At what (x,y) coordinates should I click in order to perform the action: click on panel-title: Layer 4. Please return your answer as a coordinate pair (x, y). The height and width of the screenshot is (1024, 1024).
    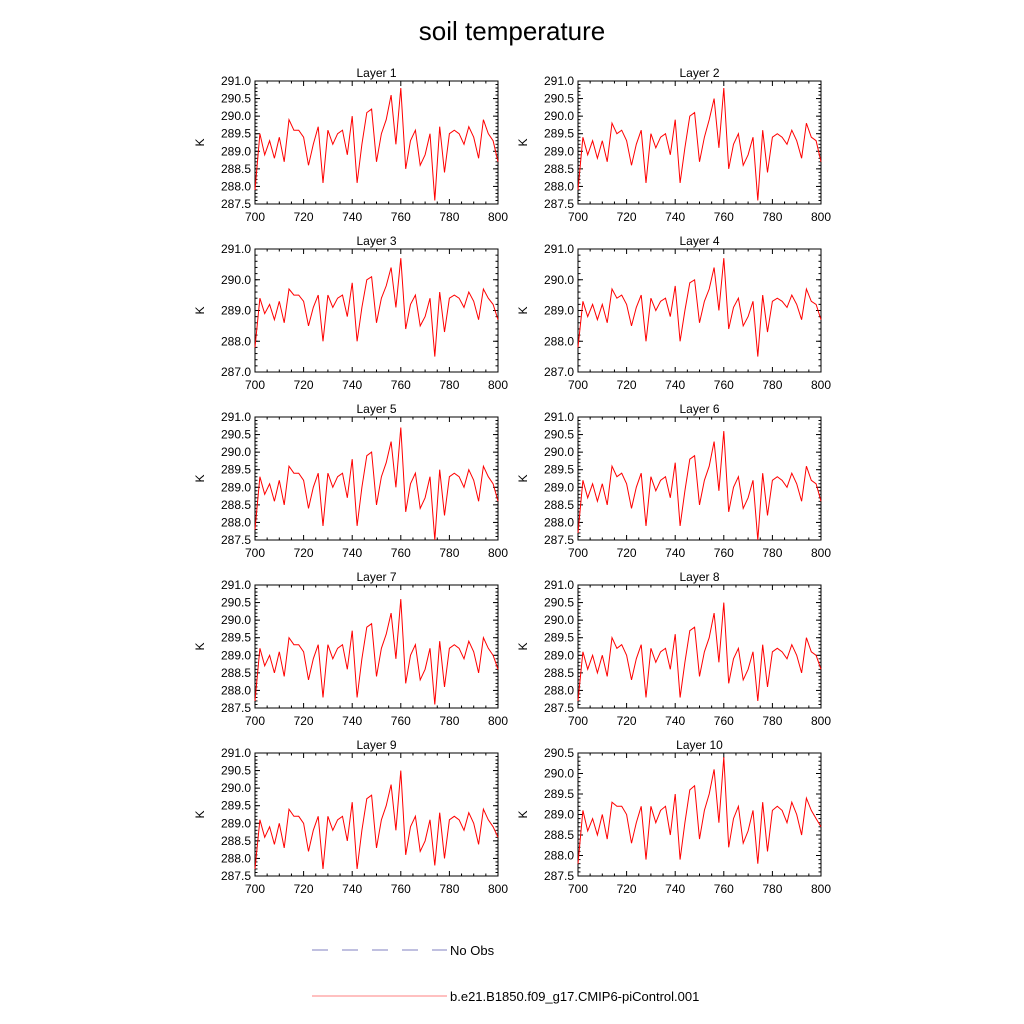
    Looking at the image, I should click on (699, 241).